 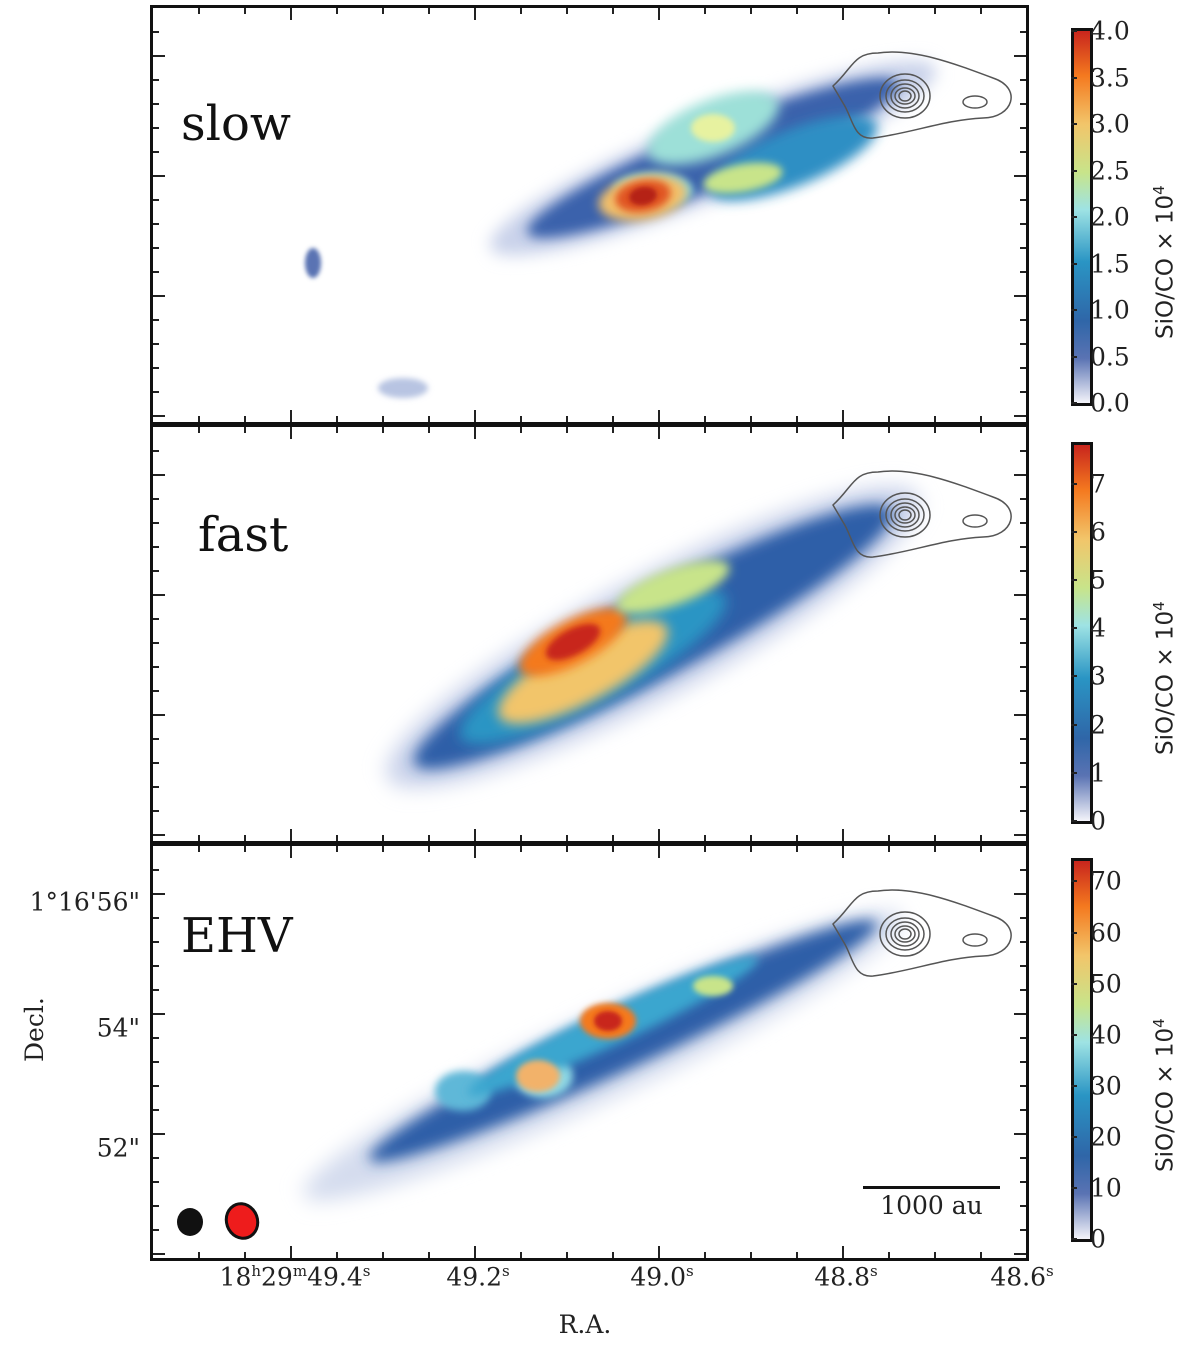 I want to click on colorbar-tick-label: 60, so click(x=1106, y=932).